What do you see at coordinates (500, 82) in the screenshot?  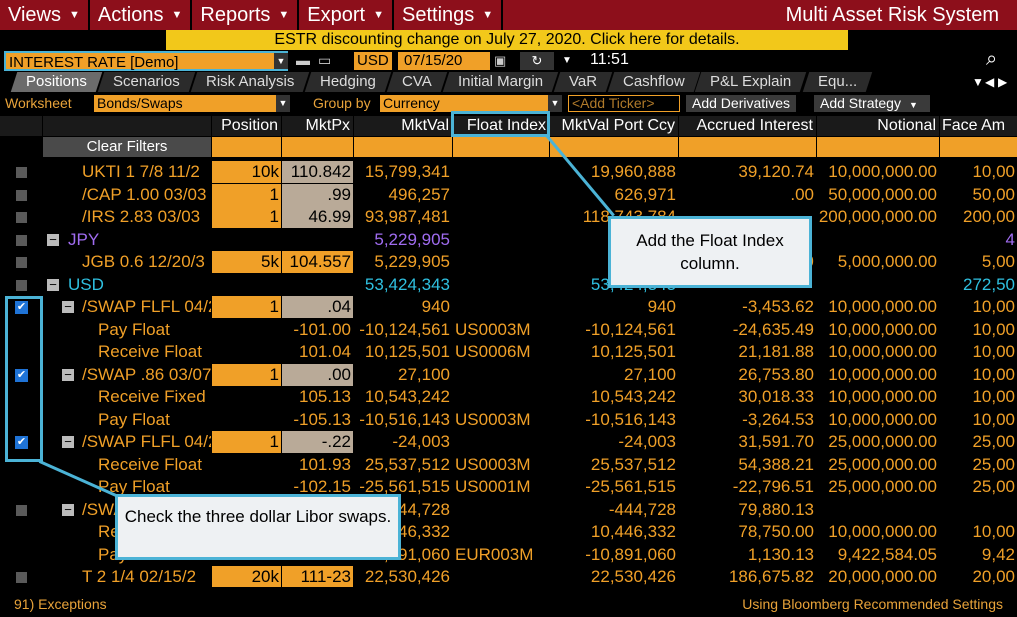 I see `tab-initial-margin: Initial Margin` at bounding box center [500, 82].